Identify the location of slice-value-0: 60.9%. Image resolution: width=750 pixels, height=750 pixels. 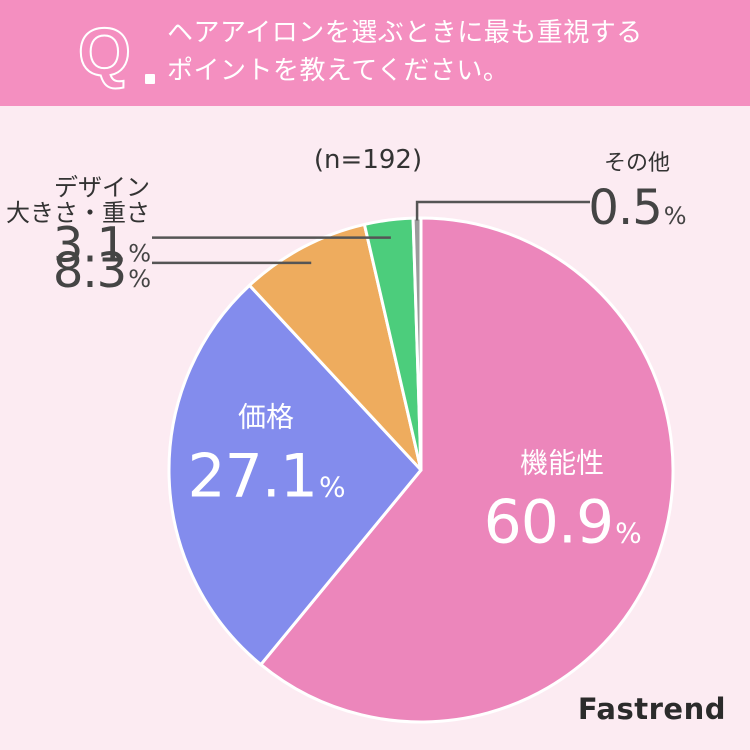
(563, 523).